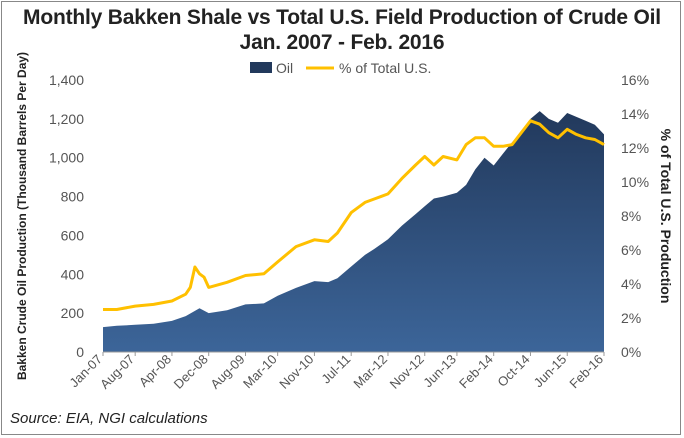  Describe the element at coordinates (513, 371) in the screenshot. I see `x-tick-label: Oct-14` at that location.